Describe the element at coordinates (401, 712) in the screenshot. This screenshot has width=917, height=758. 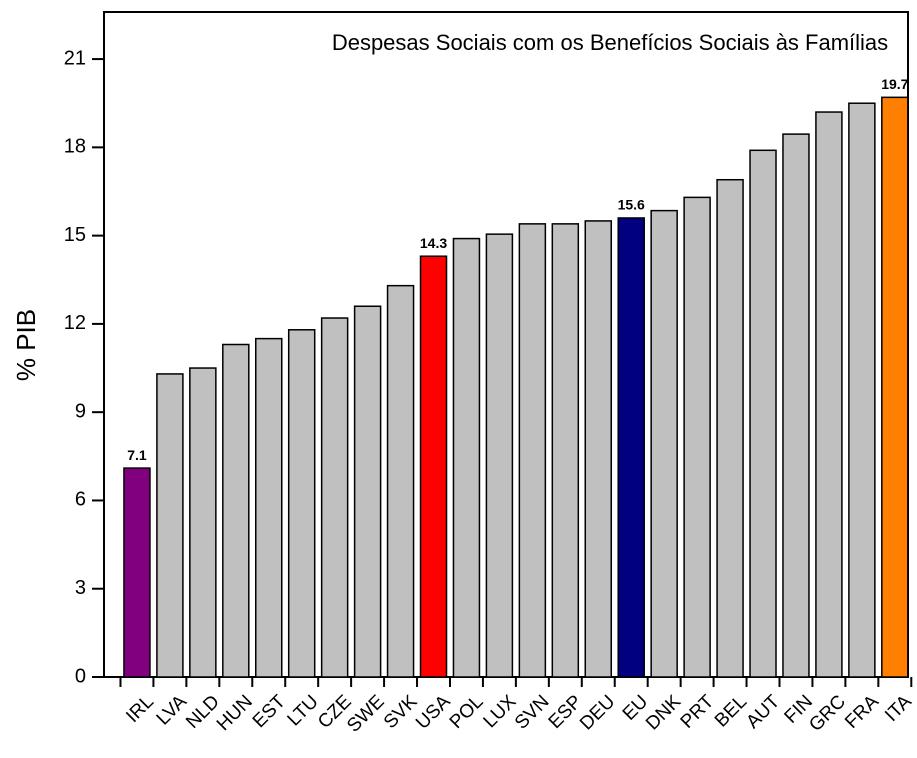
I see `x-tick-label: SVK` at that location.